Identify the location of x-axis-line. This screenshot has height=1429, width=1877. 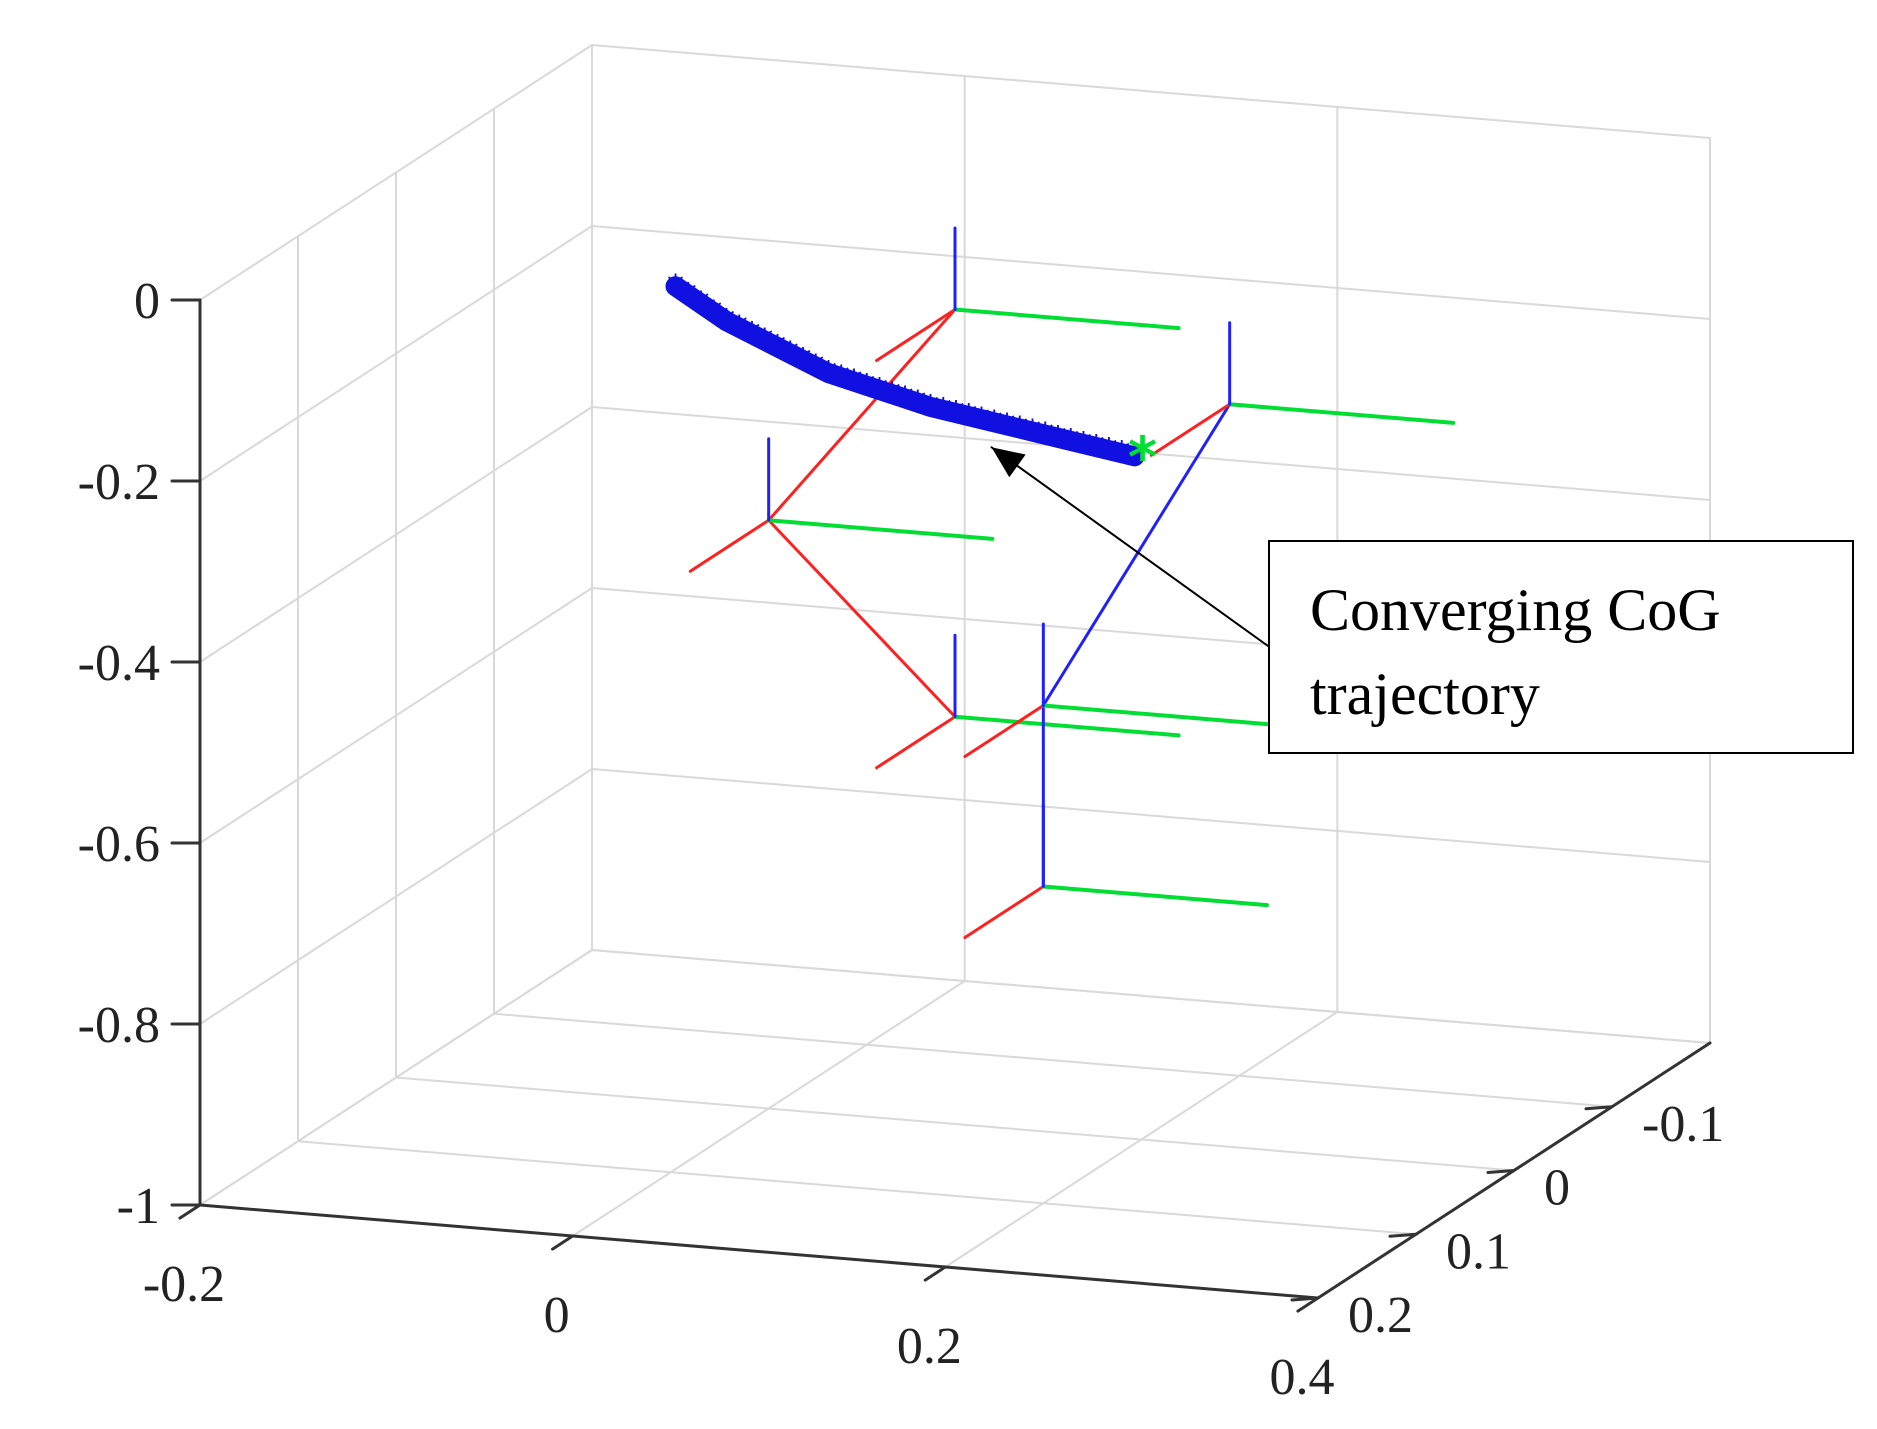
(759, 1251).